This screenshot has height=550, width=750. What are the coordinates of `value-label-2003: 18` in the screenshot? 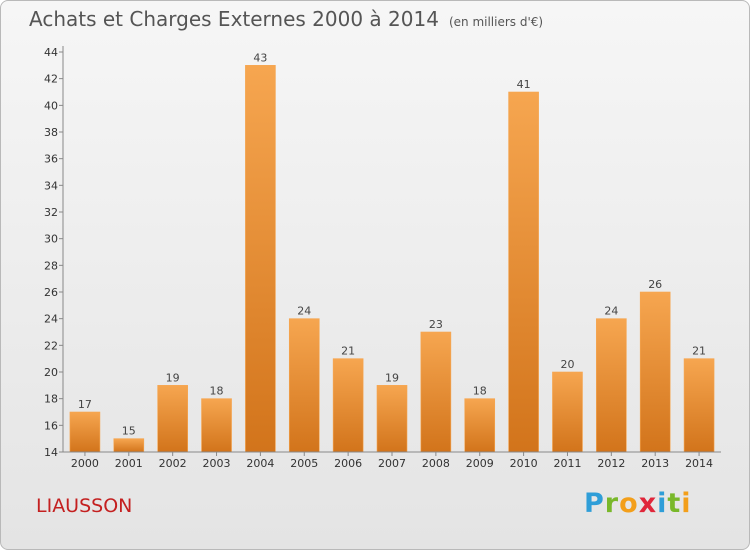 It's located at (217, 391).